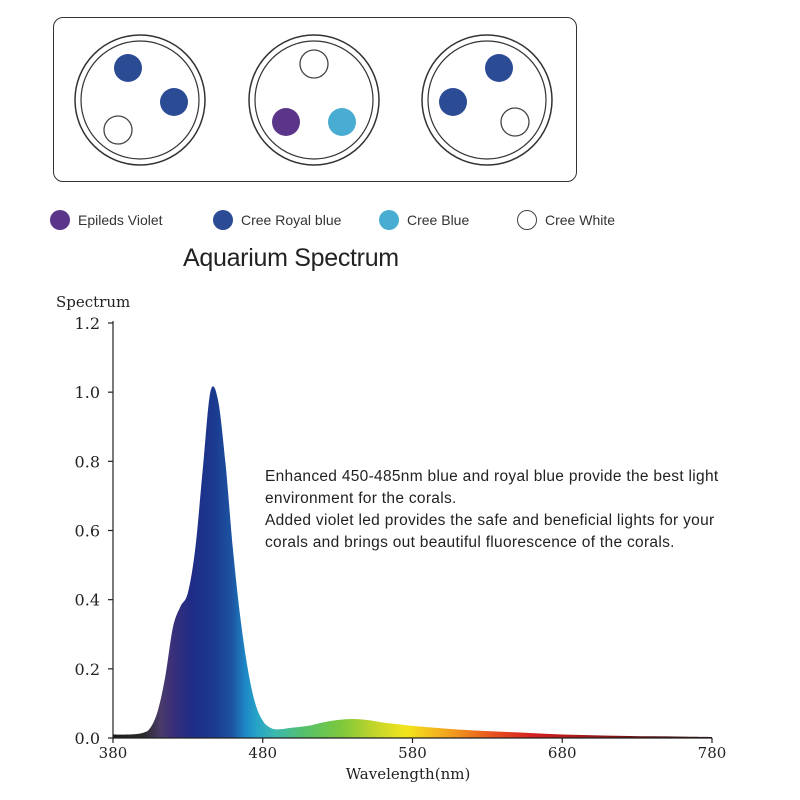 This screenshot has width=800, height=800. Describe the element at coordinates (87, 738) in the screenshot. I see `y-tick-label: 0.0` at that location.